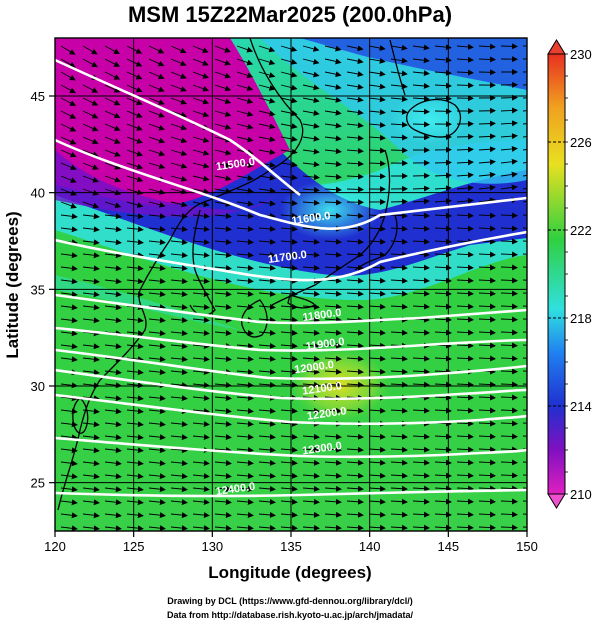  What do you see at coordinates (55, 546) in the screenshot?
I see `x-tick-label: 120` at bounding box center [55, 546].